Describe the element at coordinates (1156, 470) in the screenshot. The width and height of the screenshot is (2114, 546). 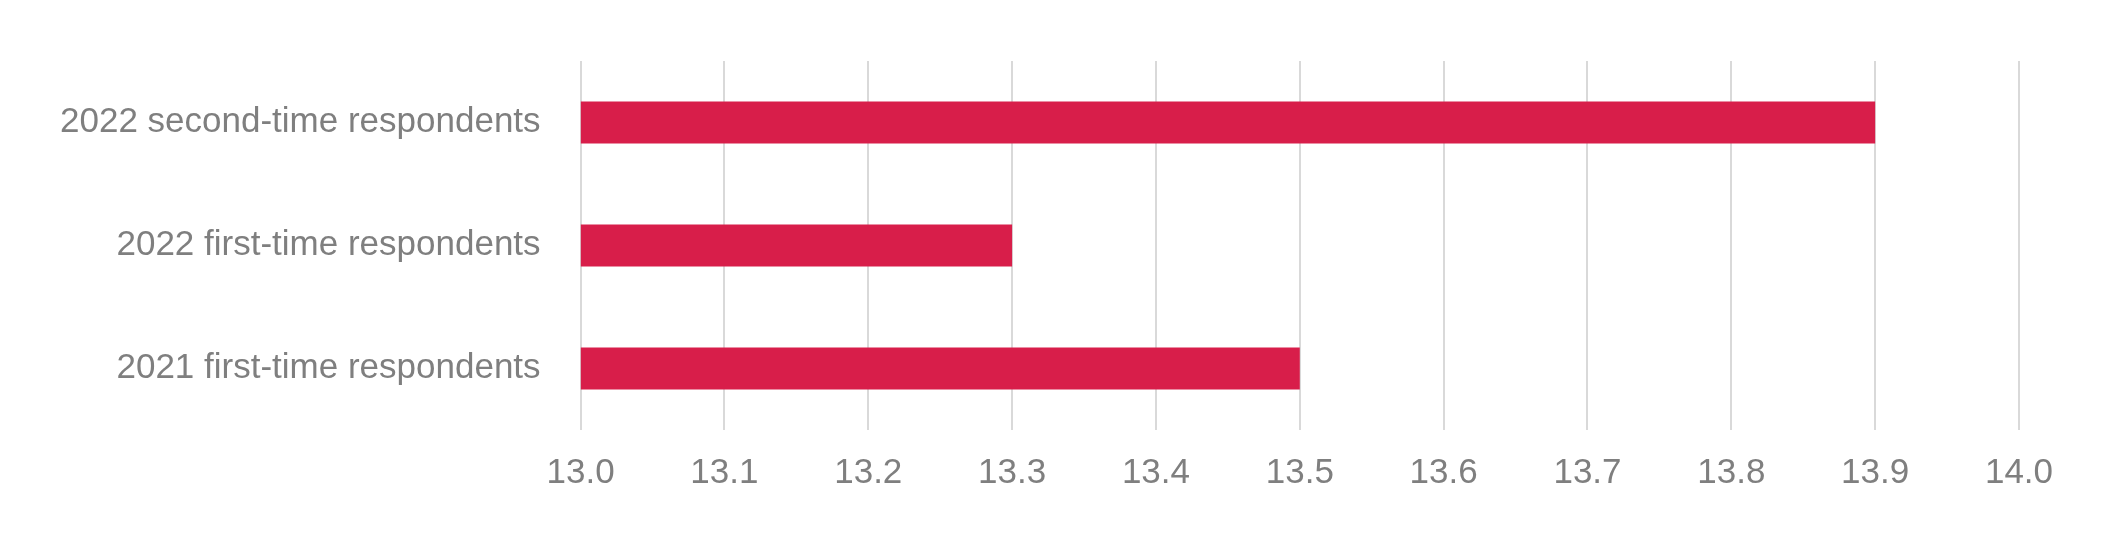
I see `x-tick-label: 13.4` at that location.